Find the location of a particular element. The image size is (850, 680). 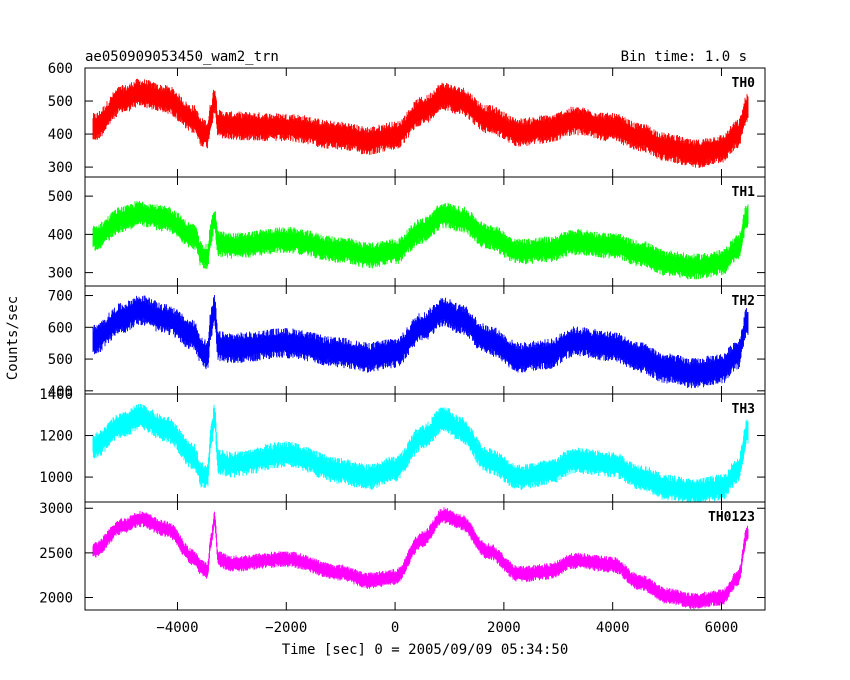

x-tick-label--4000: −4000 is located at coordinates (177, 628).